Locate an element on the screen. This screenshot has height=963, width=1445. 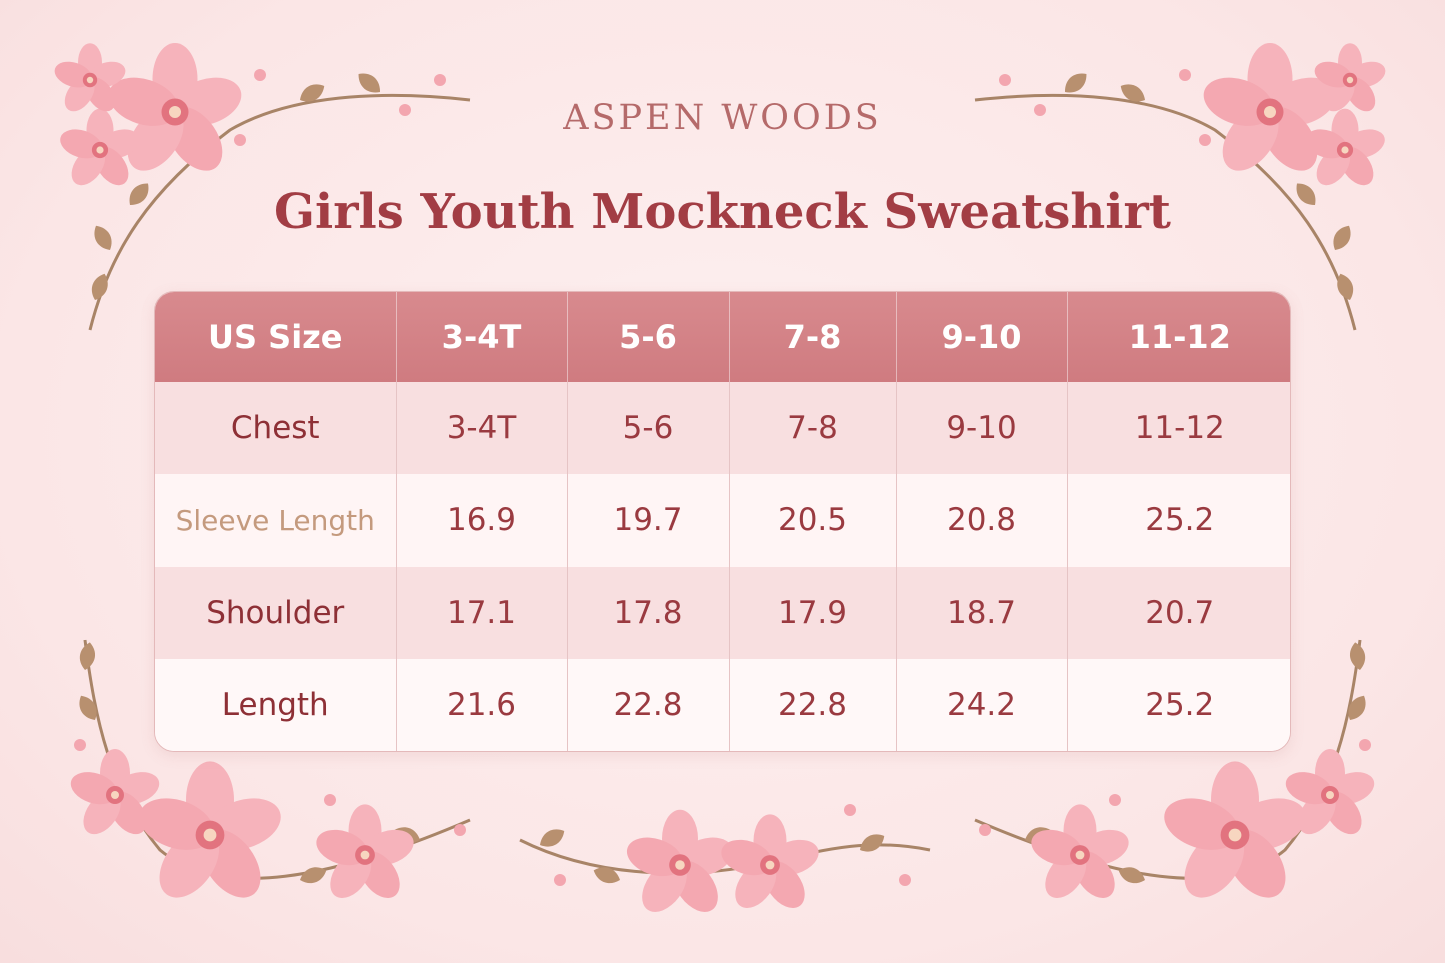
table-cell: 18.7 is located at coordinates (982, 612).